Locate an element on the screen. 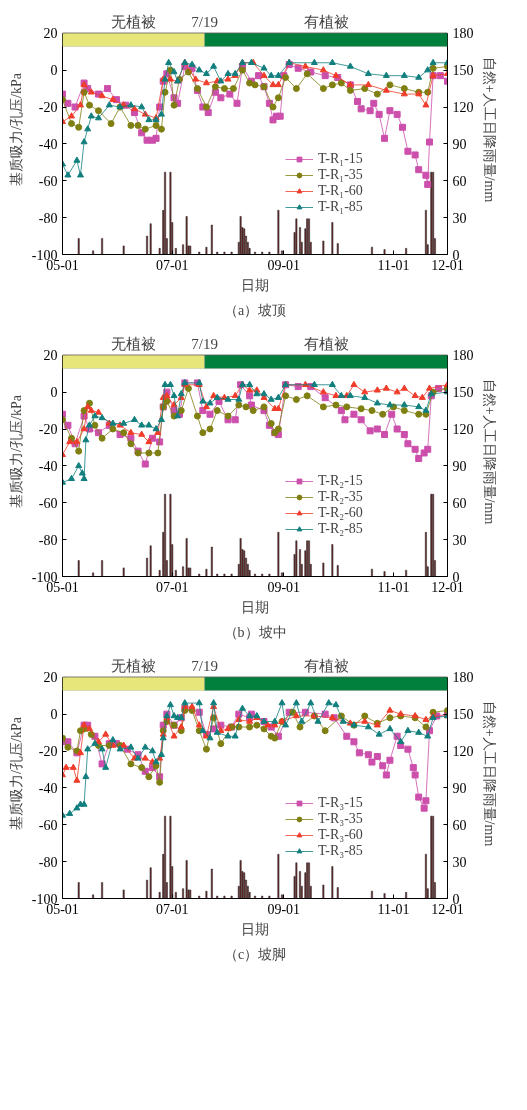 This screenshot has width=527, height=1110. legend-label: T-R₂-85 is located at coordinates (340, 529).